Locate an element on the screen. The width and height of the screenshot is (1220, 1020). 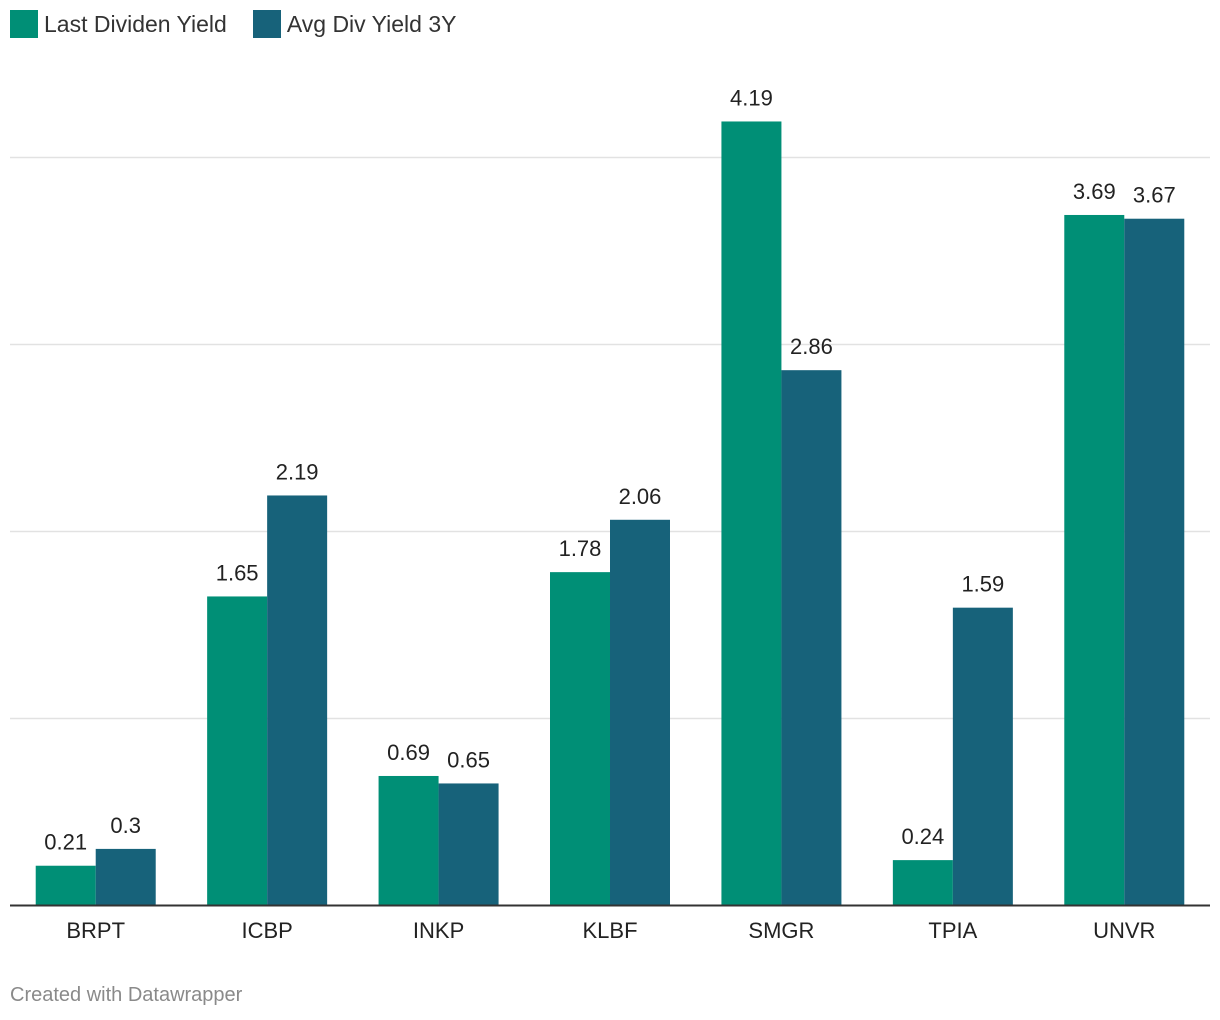
bar-brpt-avg-div-yield-3y is located at coordinates (125, 876).